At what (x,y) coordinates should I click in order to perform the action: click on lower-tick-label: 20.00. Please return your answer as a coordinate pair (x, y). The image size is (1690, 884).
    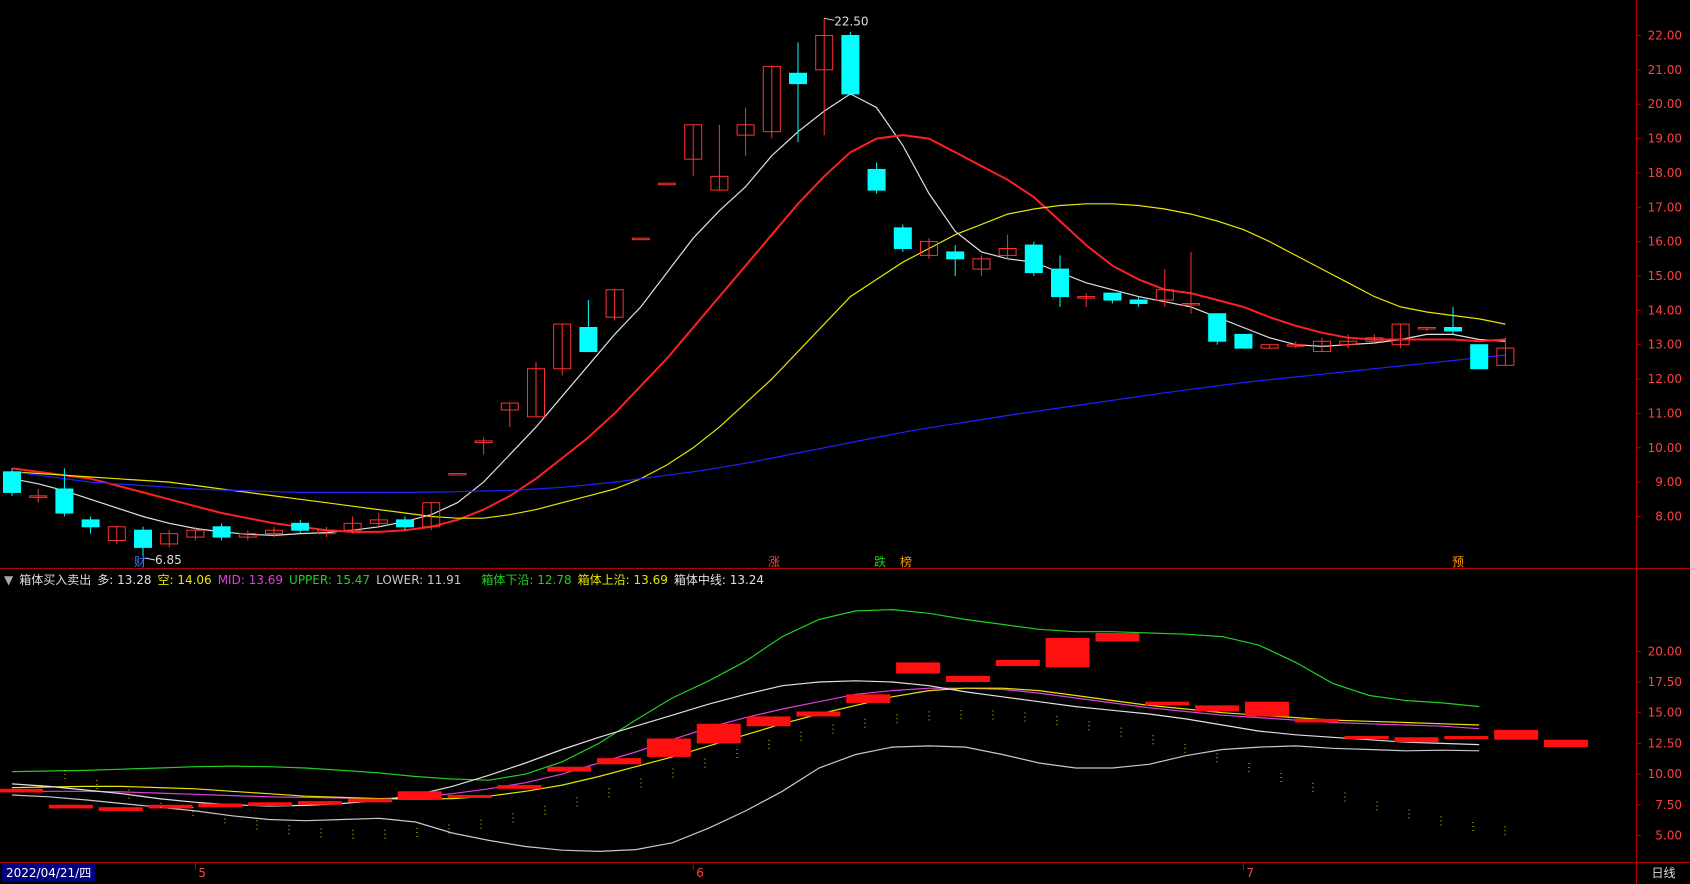
    Looking at the image, I should click on (1665, 651).